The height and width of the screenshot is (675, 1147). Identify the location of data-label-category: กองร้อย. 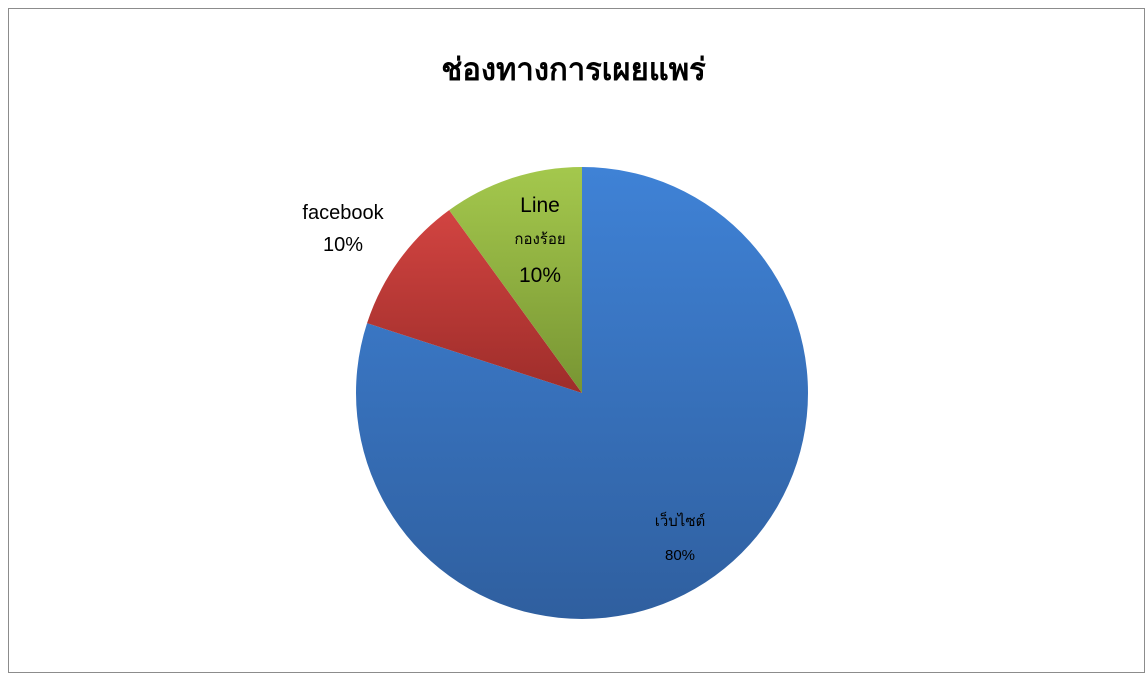
(539, 239).